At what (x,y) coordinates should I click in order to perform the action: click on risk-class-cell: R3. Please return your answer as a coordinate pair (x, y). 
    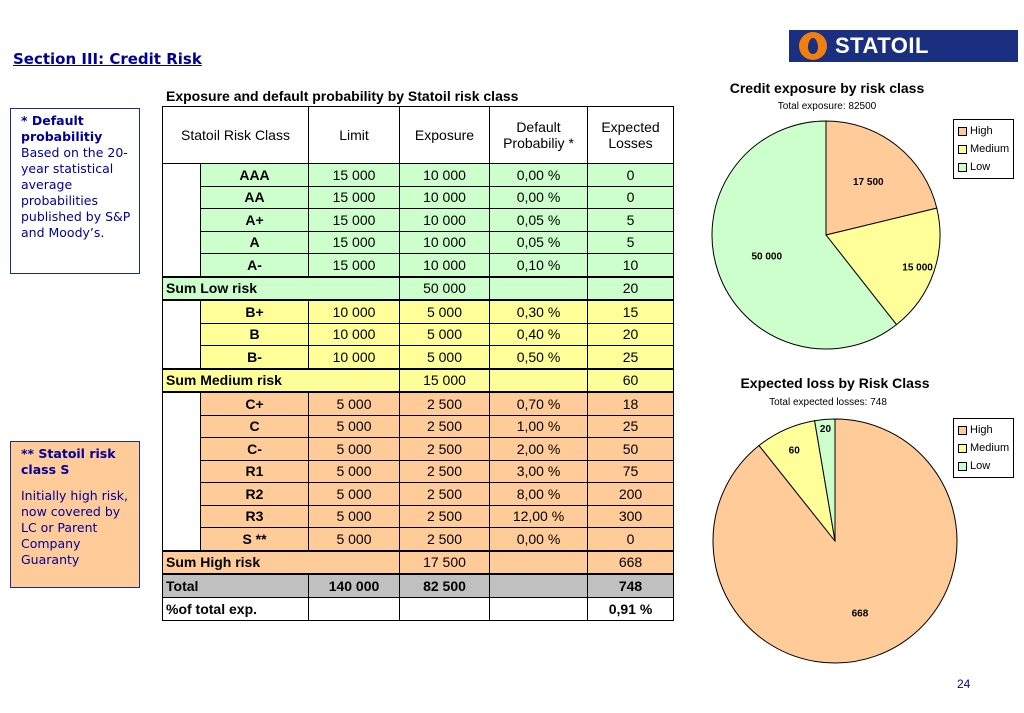
    Looking at the image, I should click on (254, 516).